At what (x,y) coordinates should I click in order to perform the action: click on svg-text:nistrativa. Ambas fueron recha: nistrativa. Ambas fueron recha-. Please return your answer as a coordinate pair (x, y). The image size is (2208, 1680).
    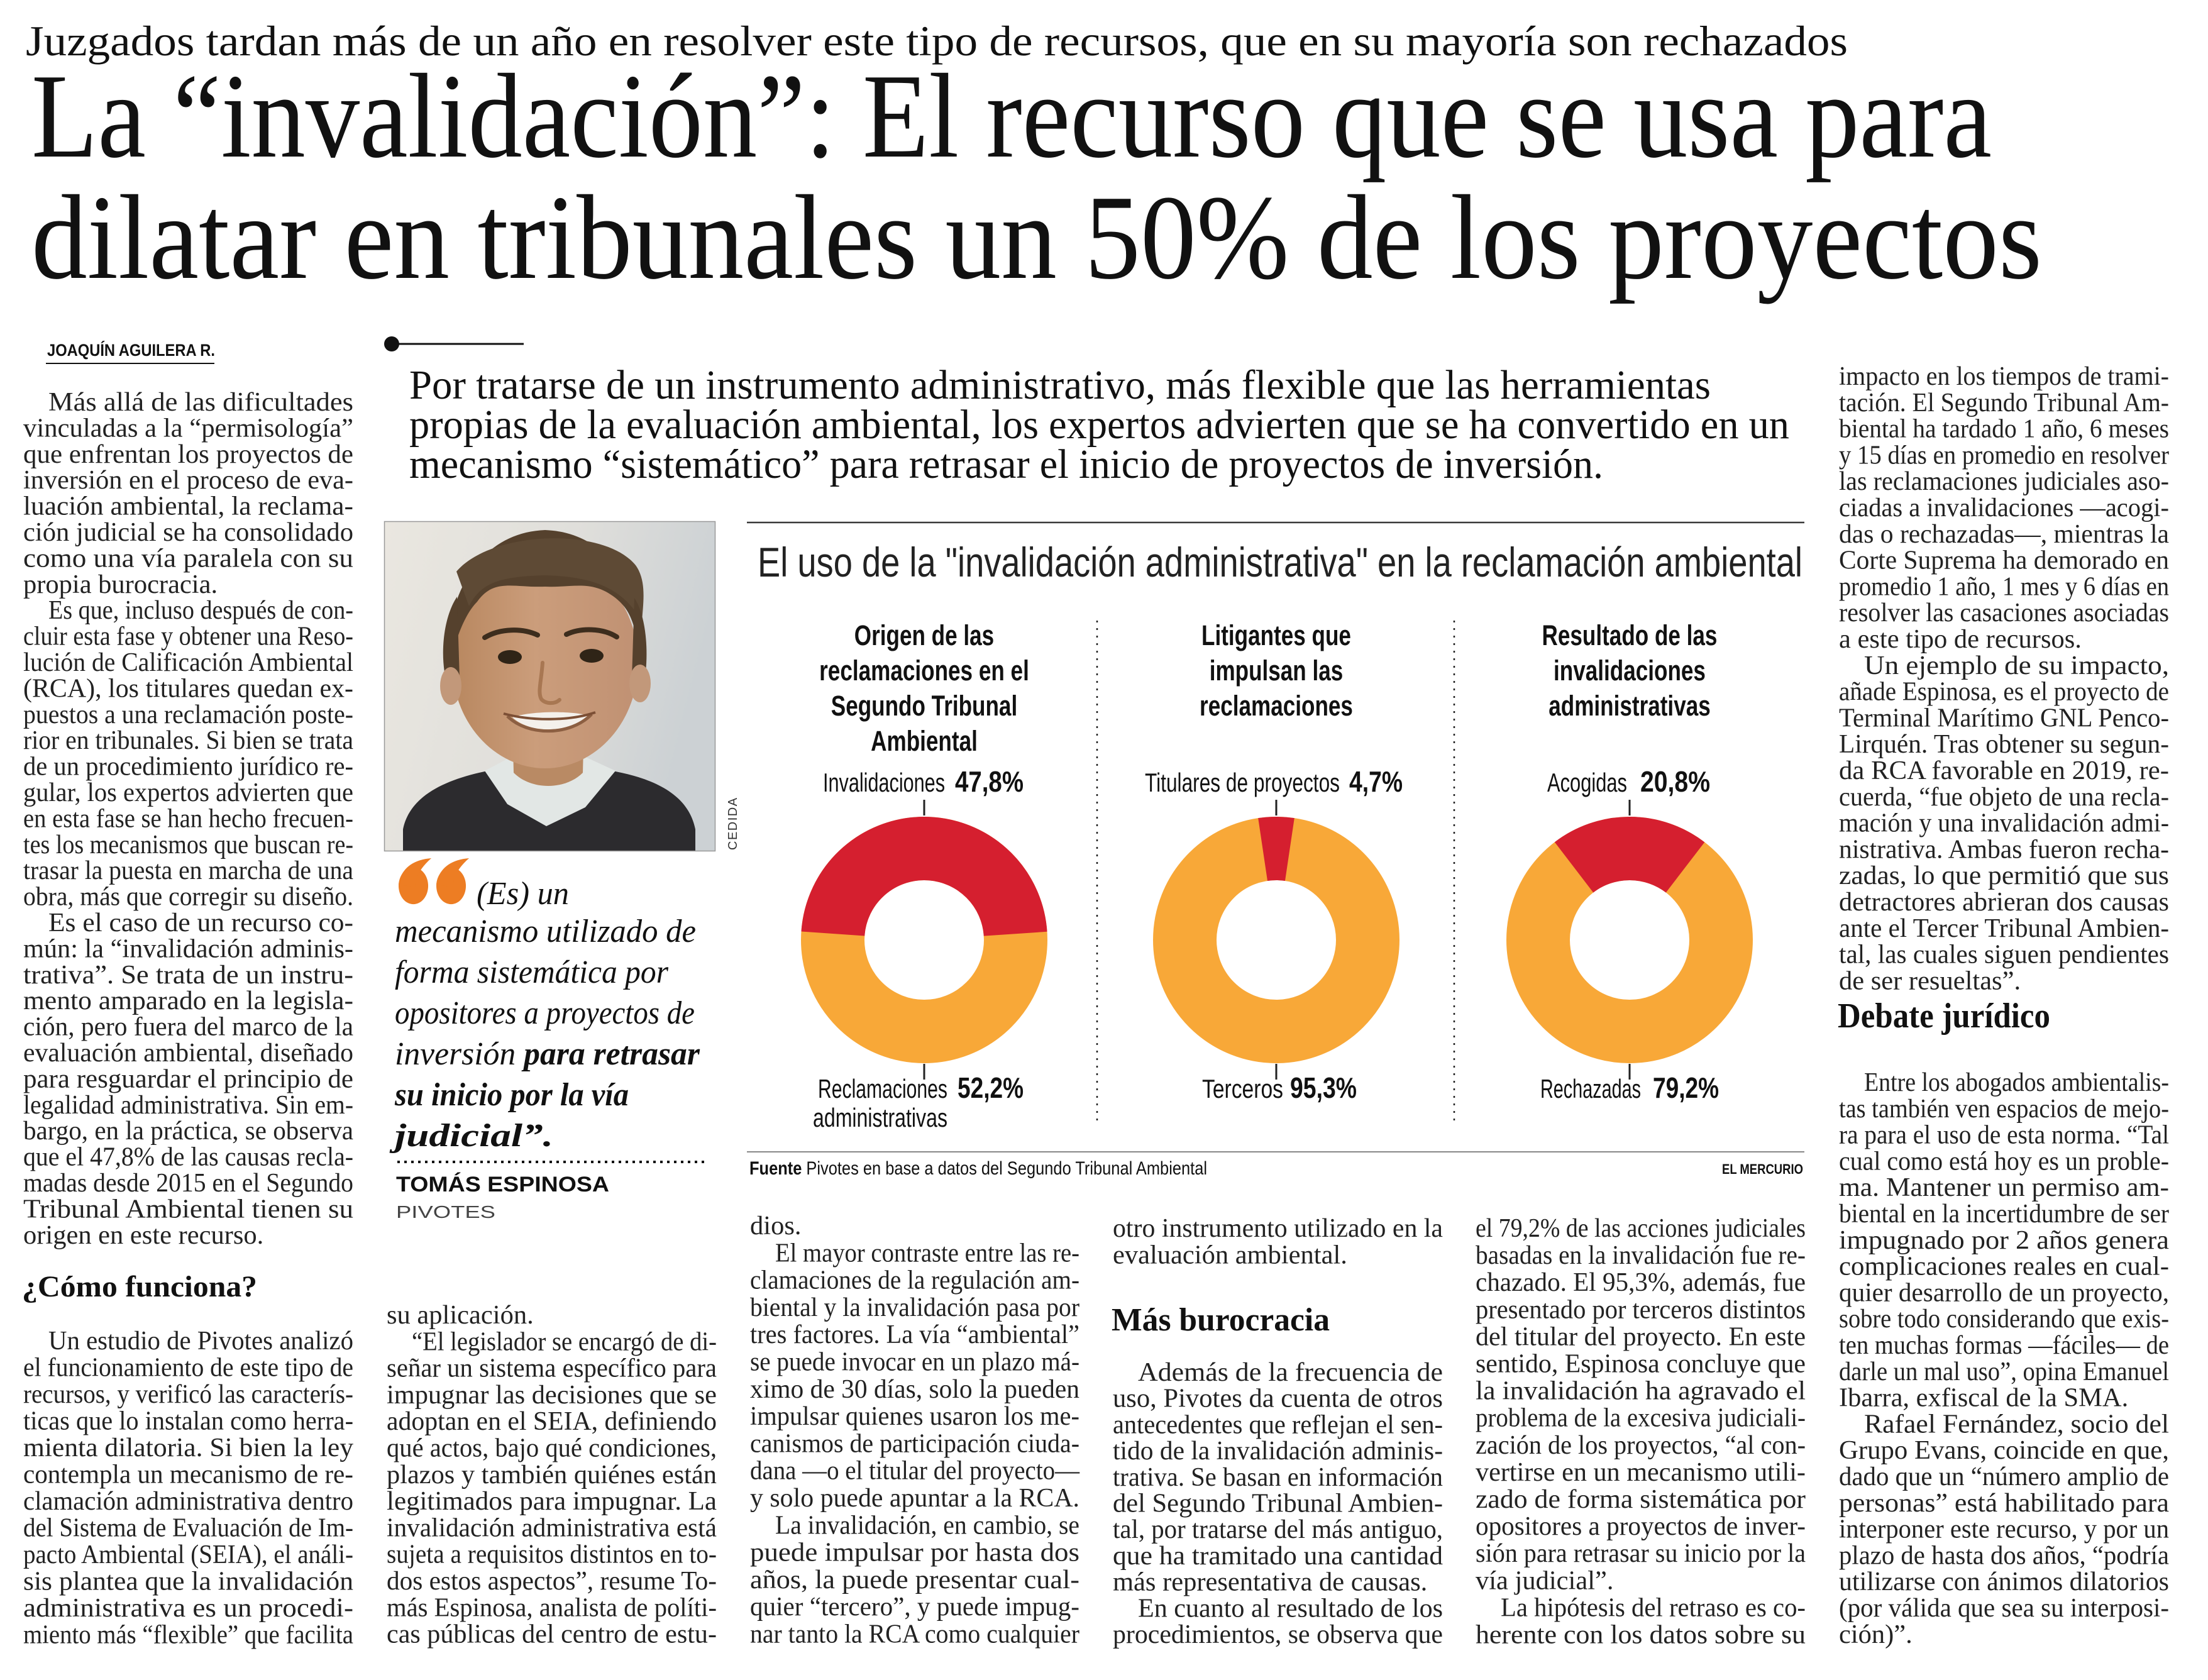
    Looking at the image, I should click on (2004, 849).